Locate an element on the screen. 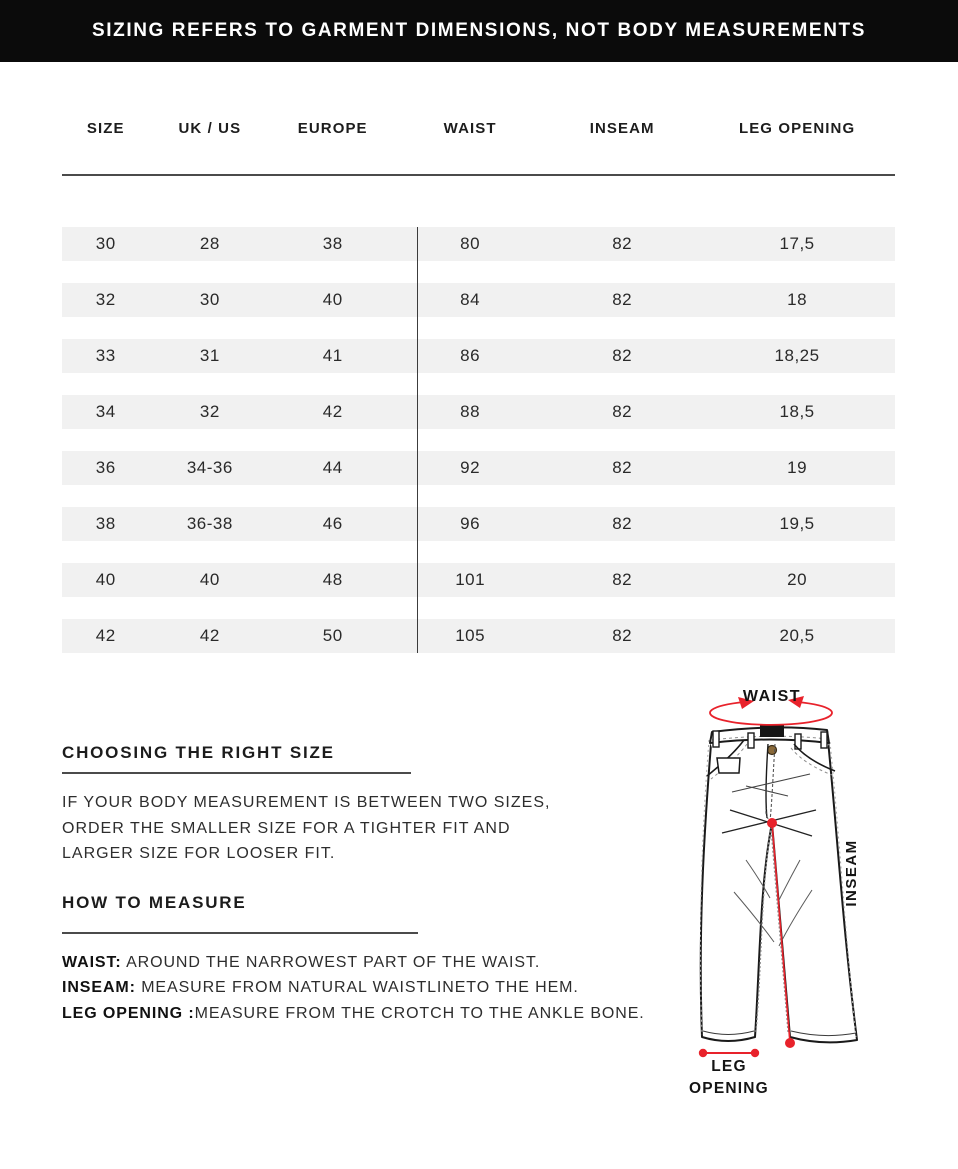  cell-europe: 48 is located at coordinates (332, 579).